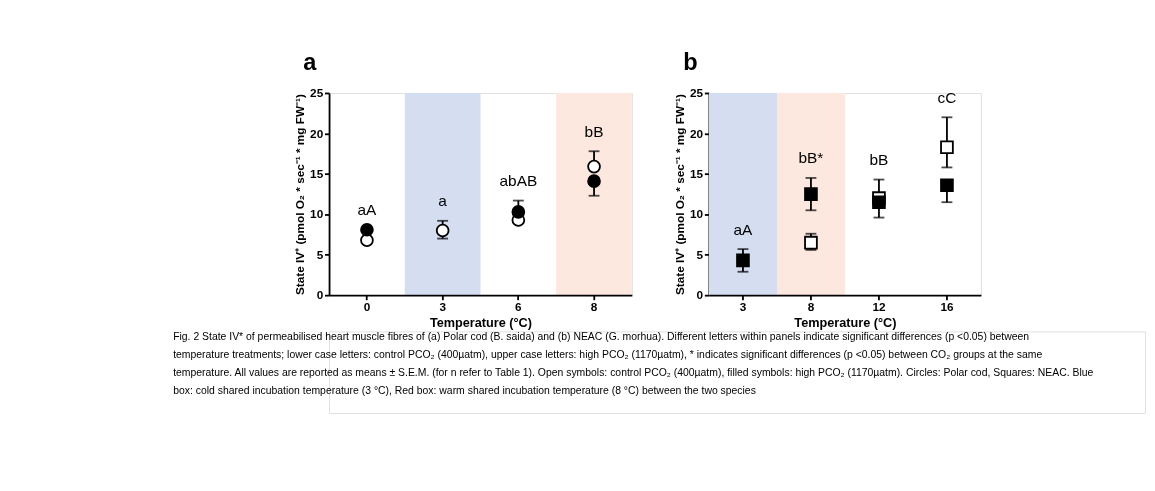  I want to click on annotation: cC, so click(947, 97).